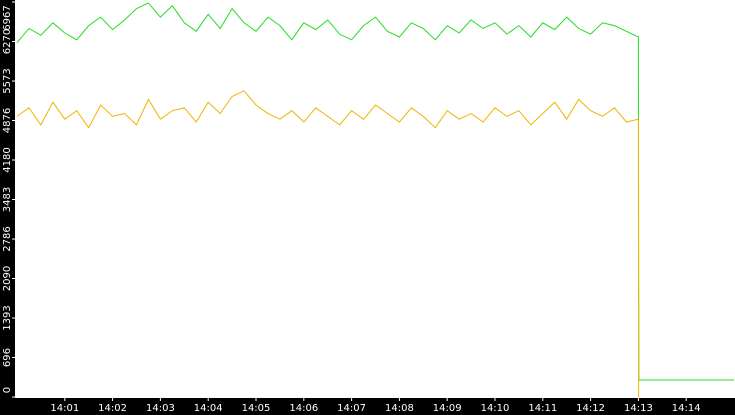 The width and height of the screenshot is (735, 415). I want to click on x-tick-label: 14:07, so click(351, 408).